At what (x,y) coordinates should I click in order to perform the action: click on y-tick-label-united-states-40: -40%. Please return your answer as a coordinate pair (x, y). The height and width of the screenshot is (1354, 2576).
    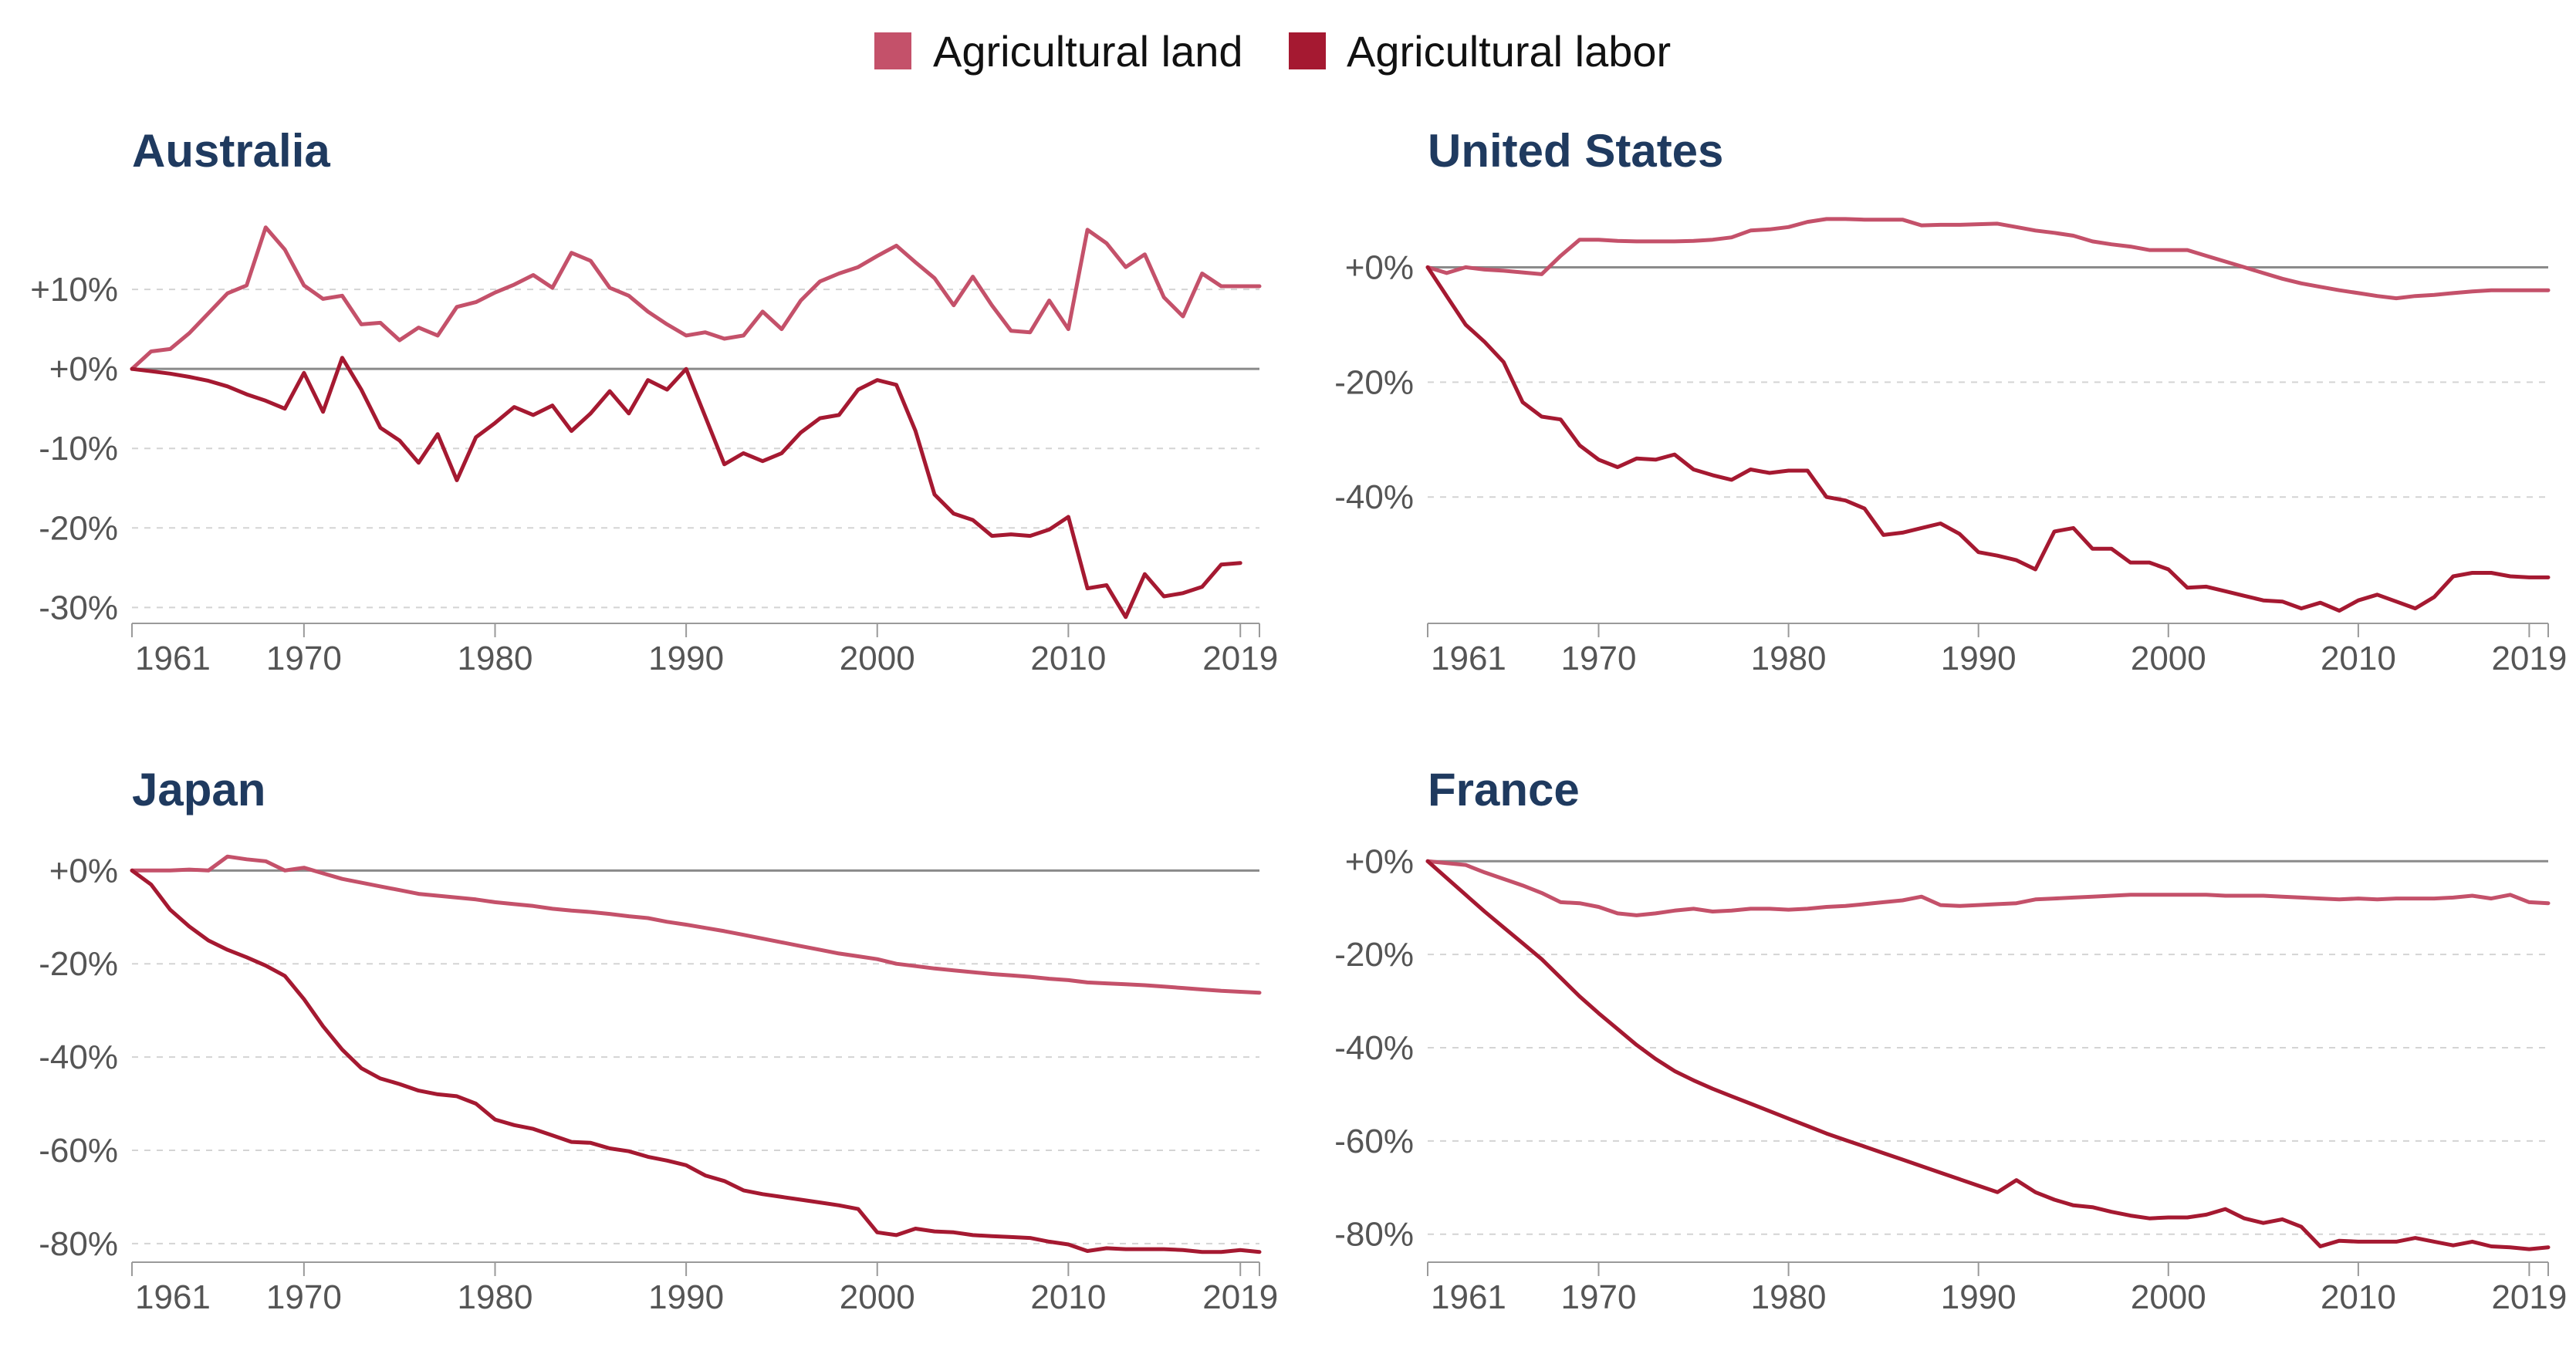
    Looking at the image, I should click on (1374, 497).